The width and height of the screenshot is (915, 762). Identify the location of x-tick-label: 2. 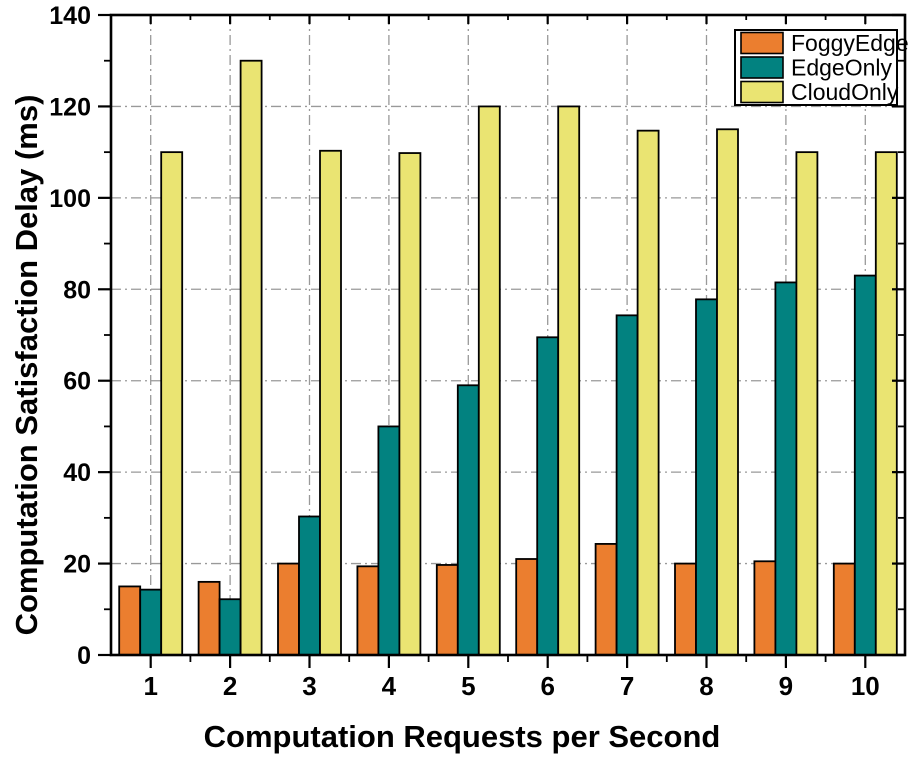
(230, 686).